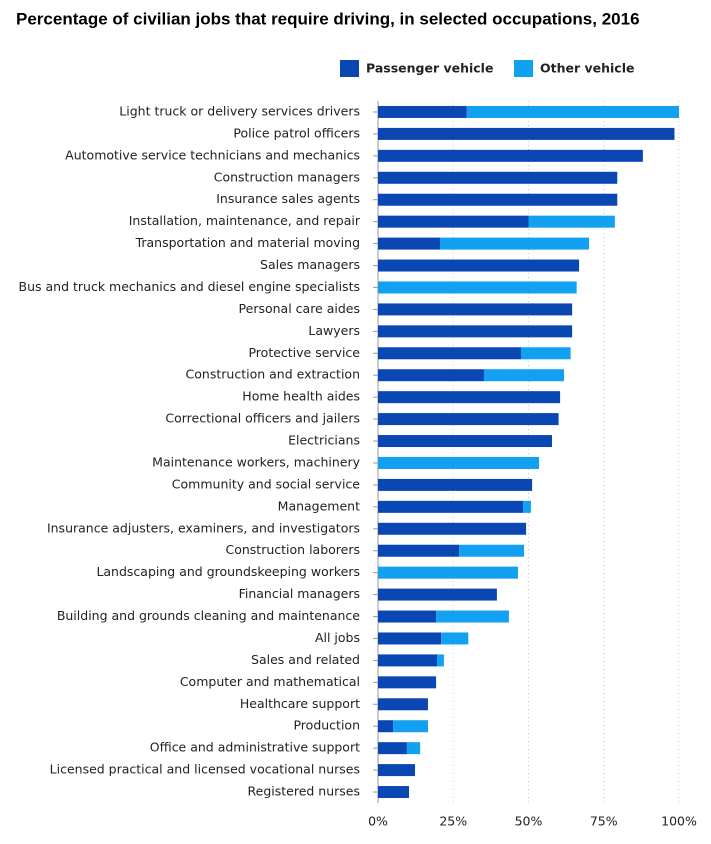  I want to click on y-tick-label: Registered nurses, so click(304, 791).